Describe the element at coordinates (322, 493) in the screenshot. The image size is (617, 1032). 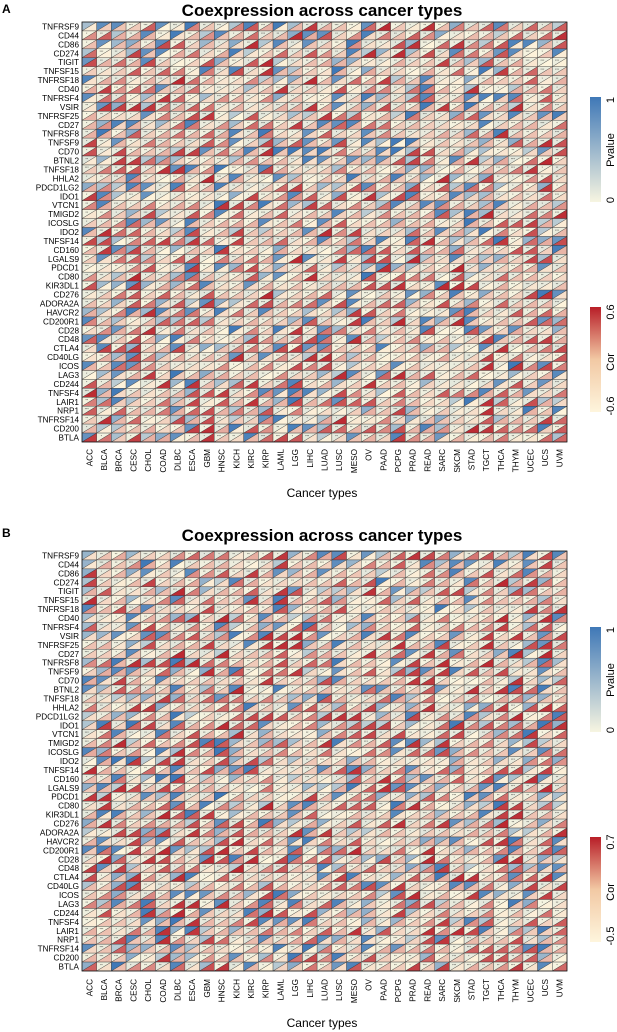
I see `panel-a-x-axis-label: Cancer types` at that location.